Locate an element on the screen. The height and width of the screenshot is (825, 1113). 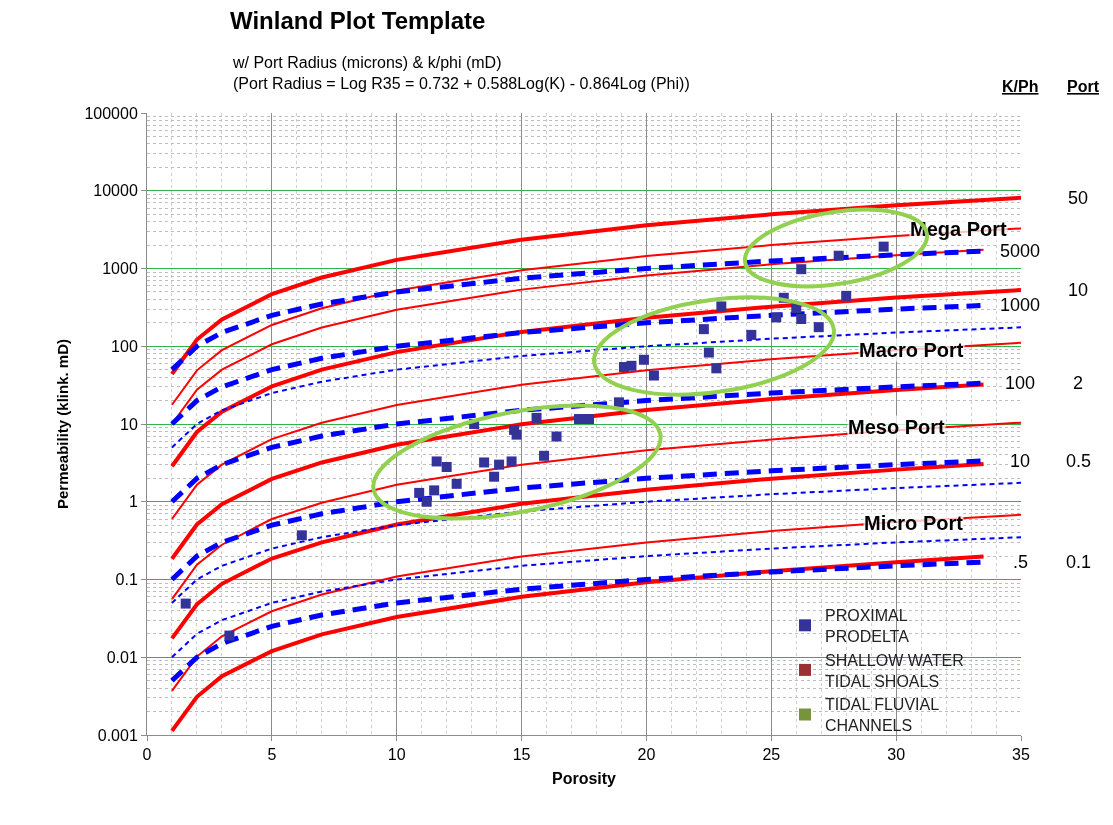
text: 0.5 is located at coordinates (1079, 461).